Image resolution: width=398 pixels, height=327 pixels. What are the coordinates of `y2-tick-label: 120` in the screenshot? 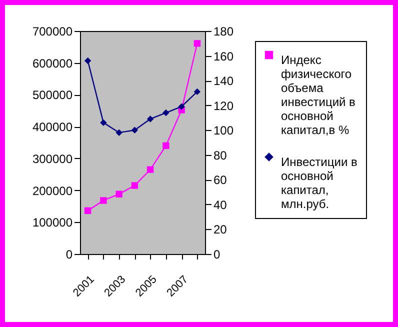 It's located at (224, 105).